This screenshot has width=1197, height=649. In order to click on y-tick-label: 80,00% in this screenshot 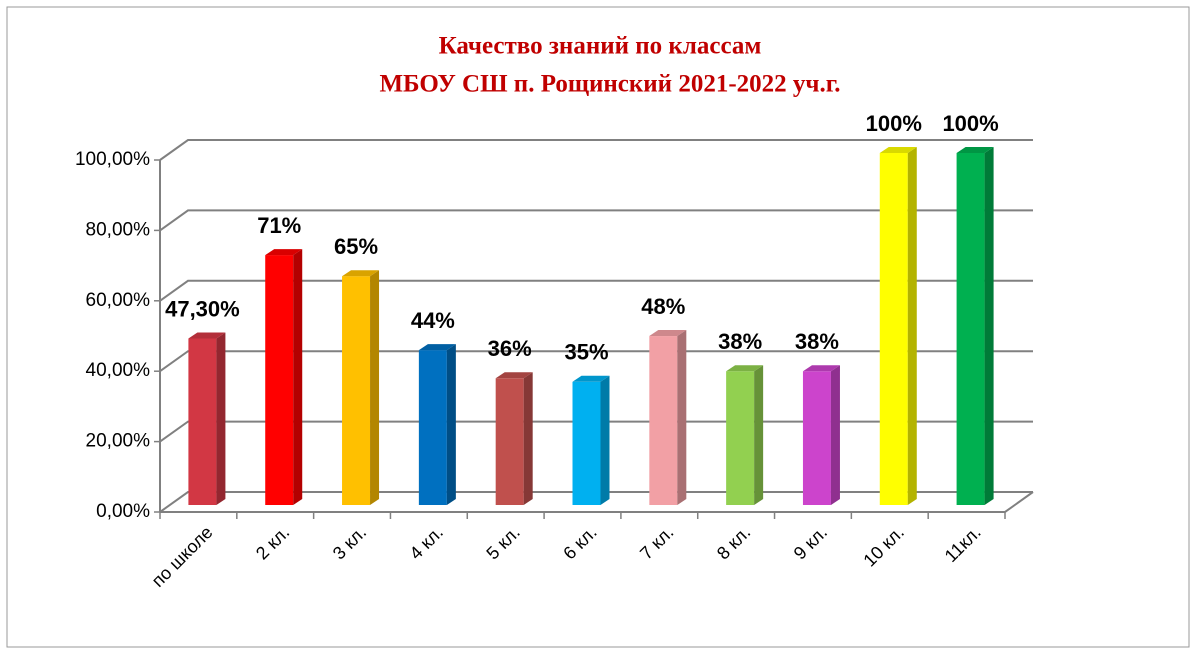, I will do `click(118, 229)`.